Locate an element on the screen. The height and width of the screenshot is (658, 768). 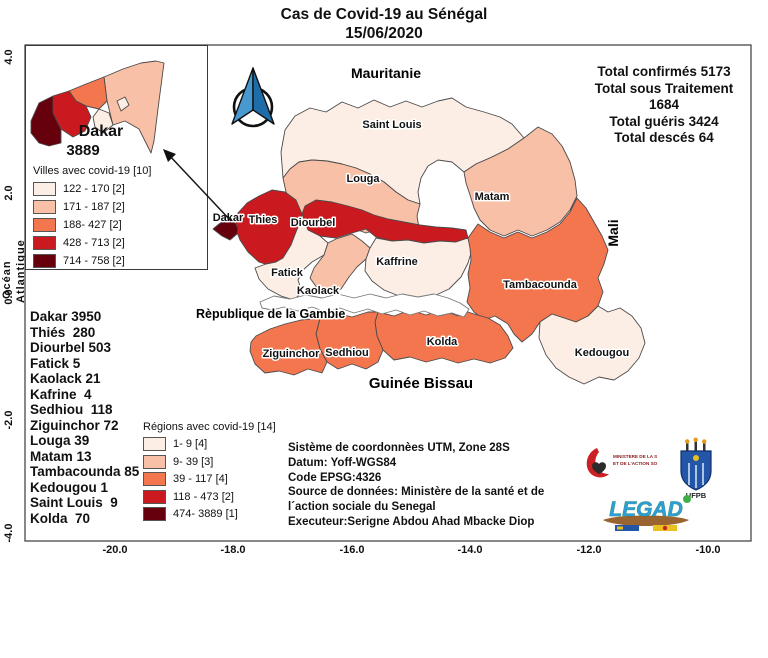
region-label-saint-louis: Saint Louis is located at coordinates (391, 125).